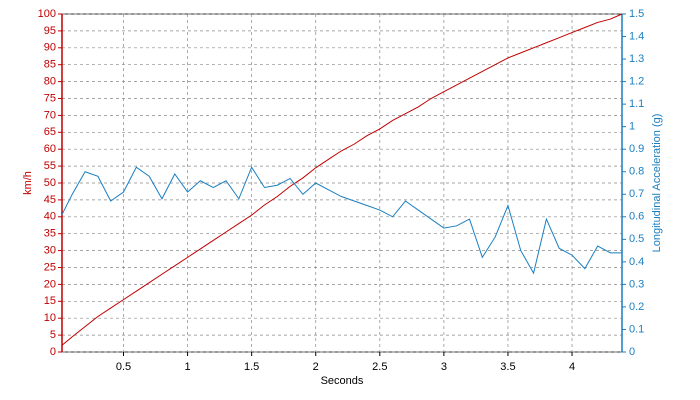 This screenshot has height=400, width=700. Describe the element at coordinates (50, 251) in the screenshot. I see `y-tick-label: 30` at that location.